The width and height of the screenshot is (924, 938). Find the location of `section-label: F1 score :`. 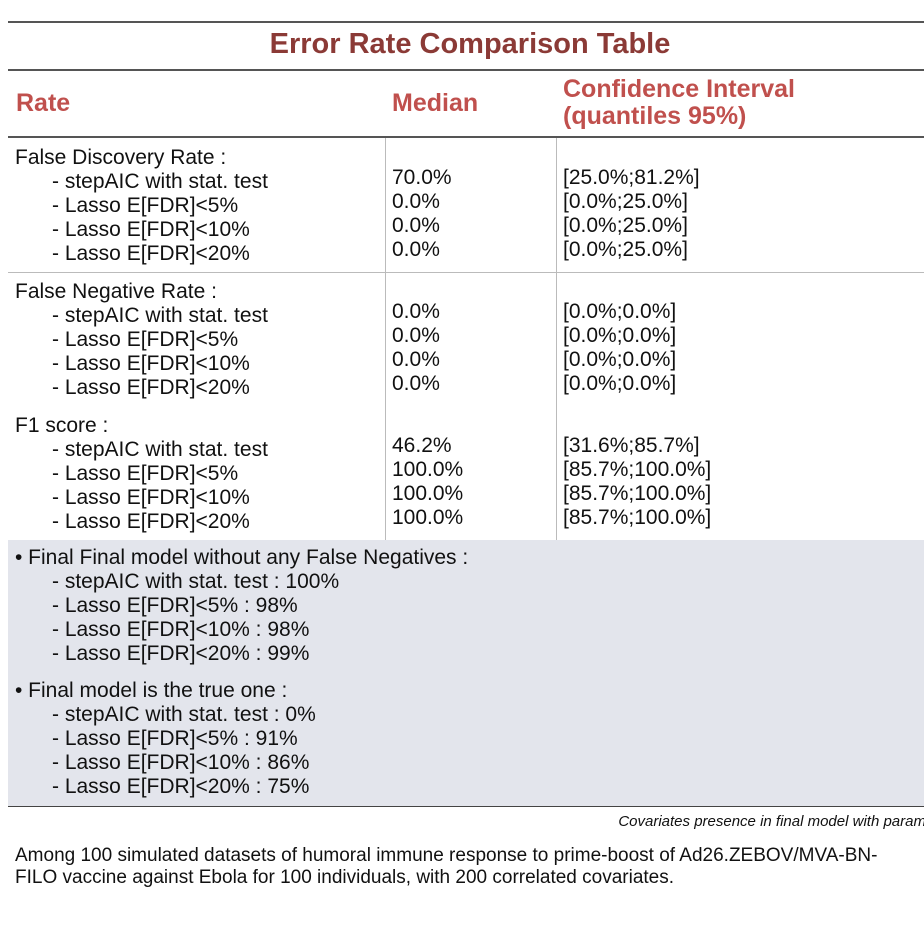

section-label: F1 score : is located at coordinates (62, 425).